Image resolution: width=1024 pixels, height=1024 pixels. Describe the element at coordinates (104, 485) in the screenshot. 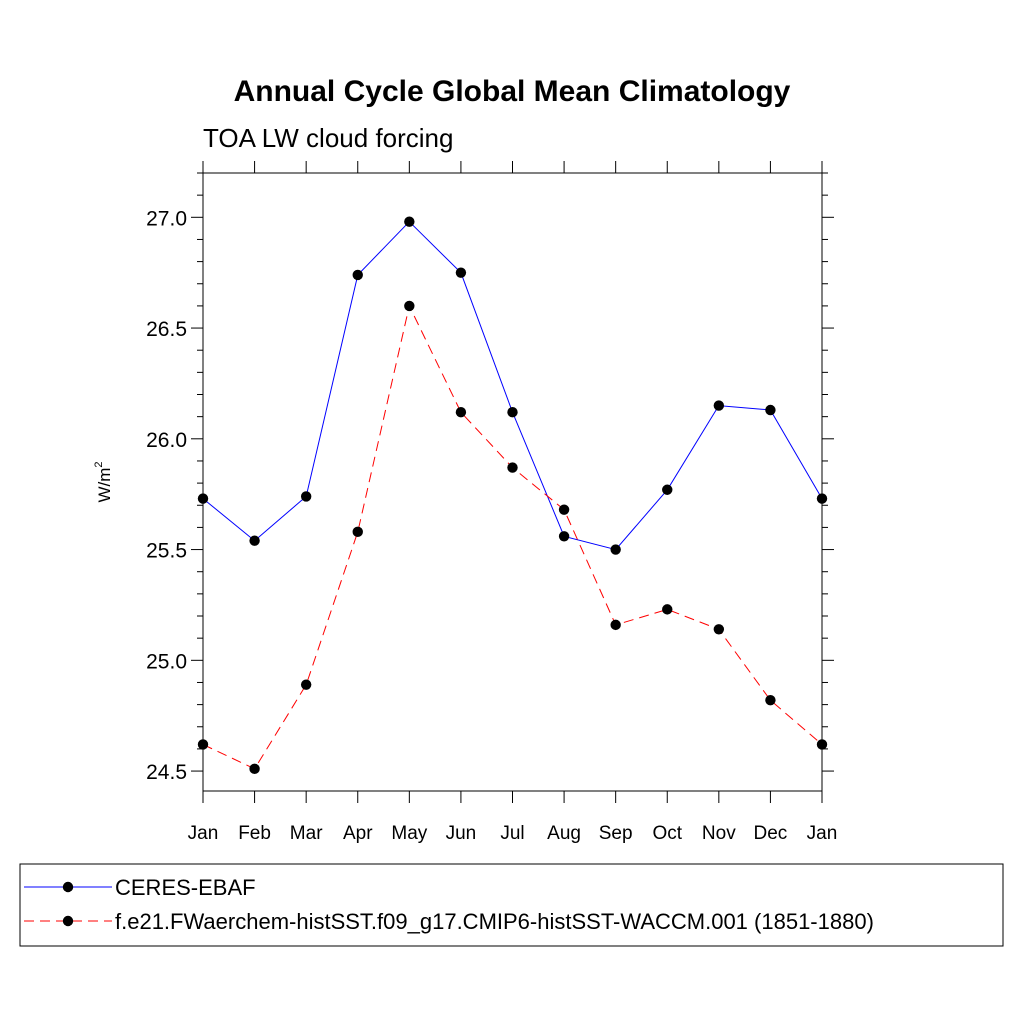

I see `y-axis-label-text: W/m` at that location.